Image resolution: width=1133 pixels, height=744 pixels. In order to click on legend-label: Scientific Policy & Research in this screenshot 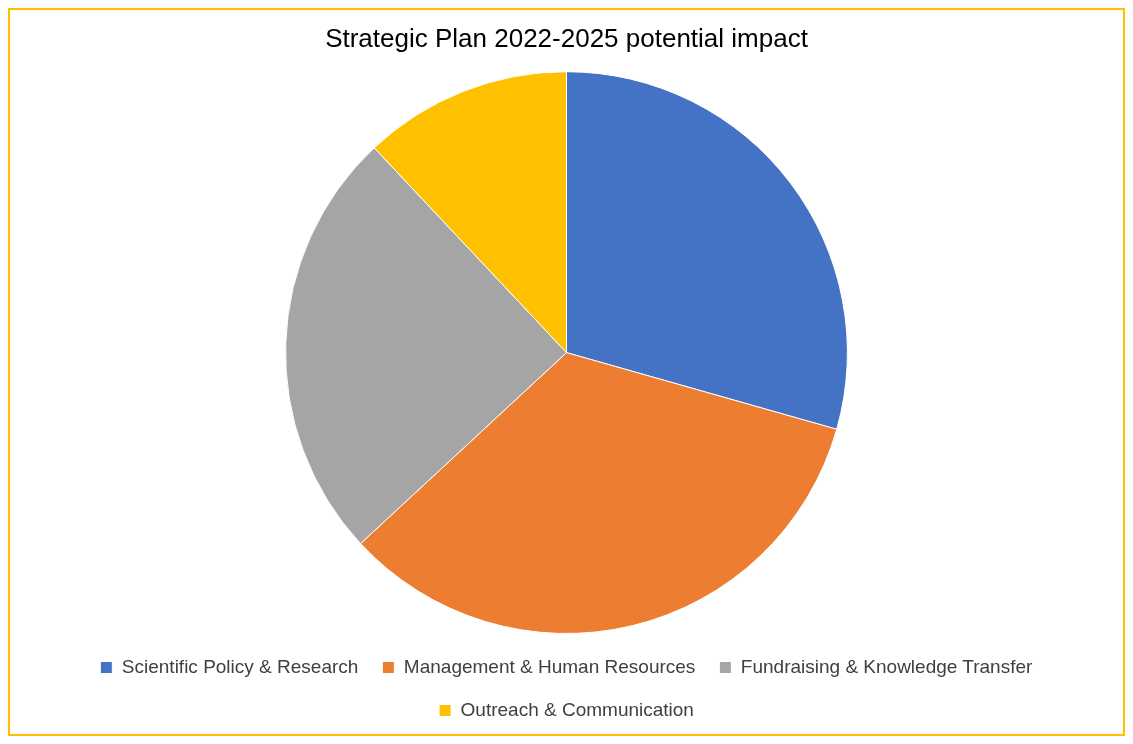, I will do `click(240, 666)`.